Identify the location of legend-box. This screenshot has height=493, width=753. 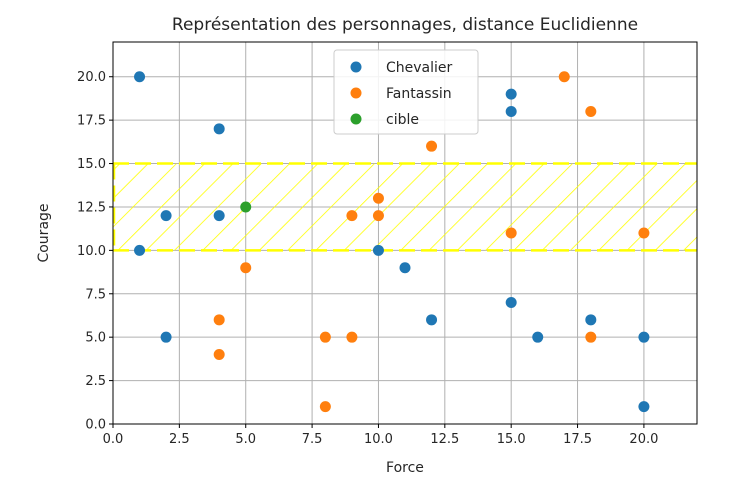
(406, 92).